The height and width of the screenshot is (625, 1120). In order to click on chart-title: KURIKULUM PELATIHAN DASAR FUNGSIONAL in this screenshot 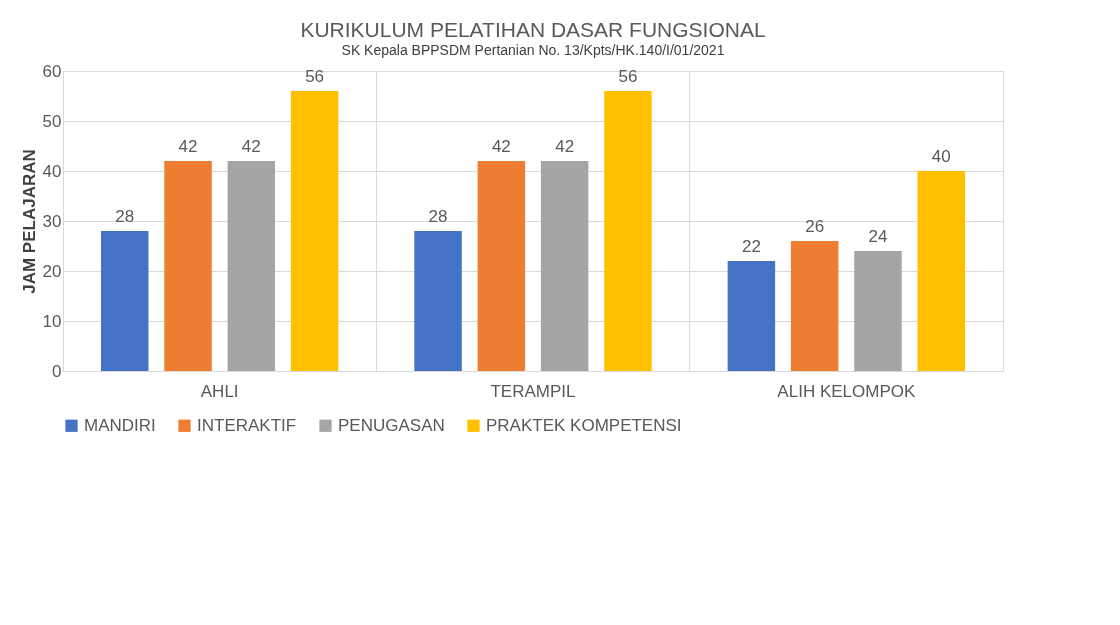, I will do `click(533, 29)`.